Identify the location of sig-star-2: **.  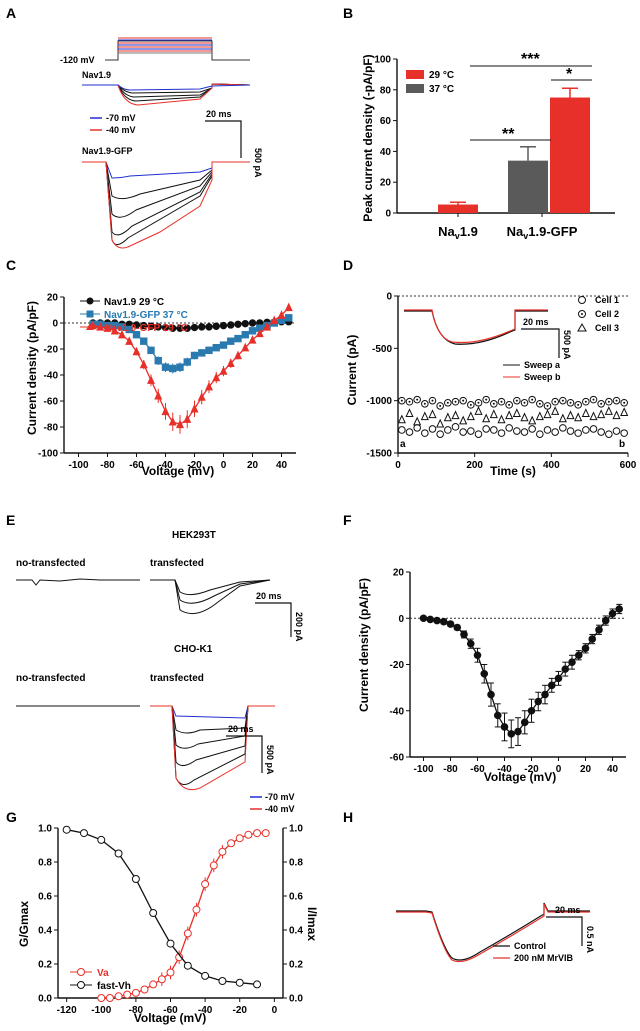
(508, 134).